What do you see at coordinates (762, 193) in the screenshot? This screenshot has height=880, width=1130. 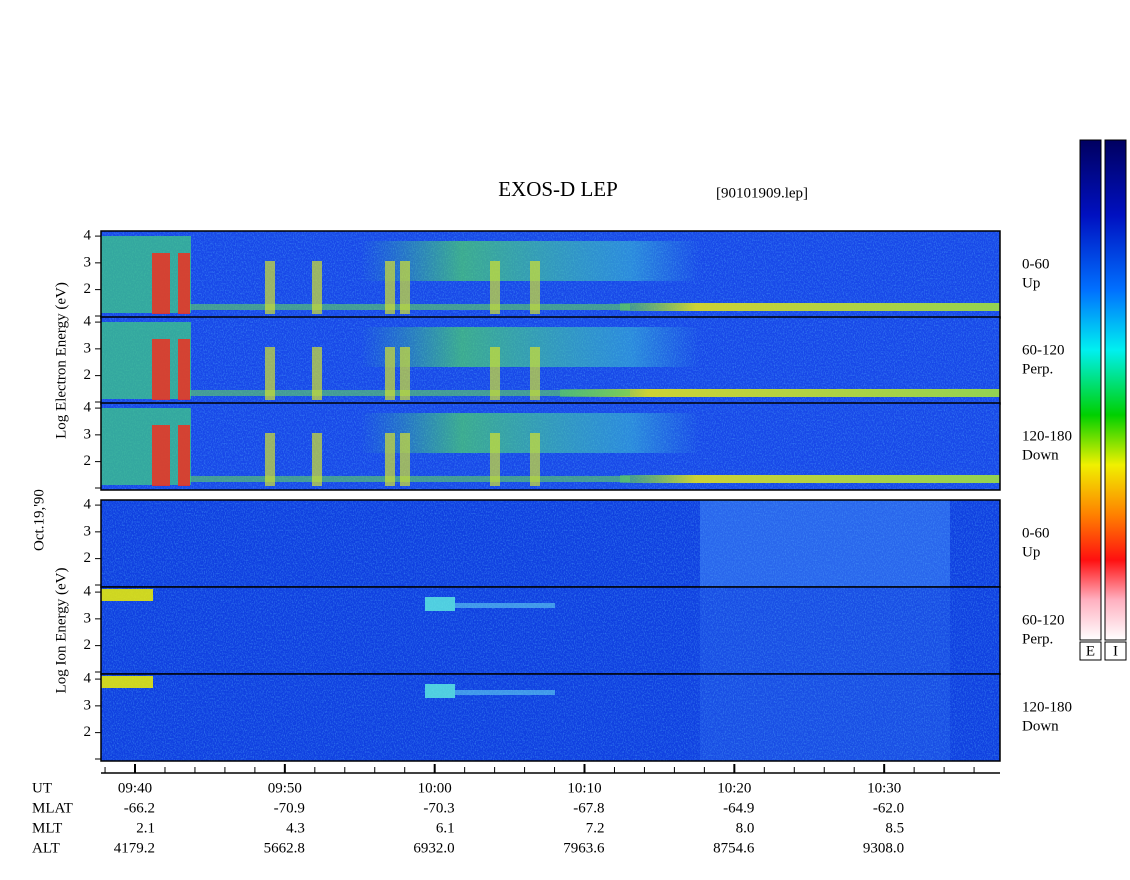 I see `file-label: [90101909.lep]` at bounding box center [762, 193].